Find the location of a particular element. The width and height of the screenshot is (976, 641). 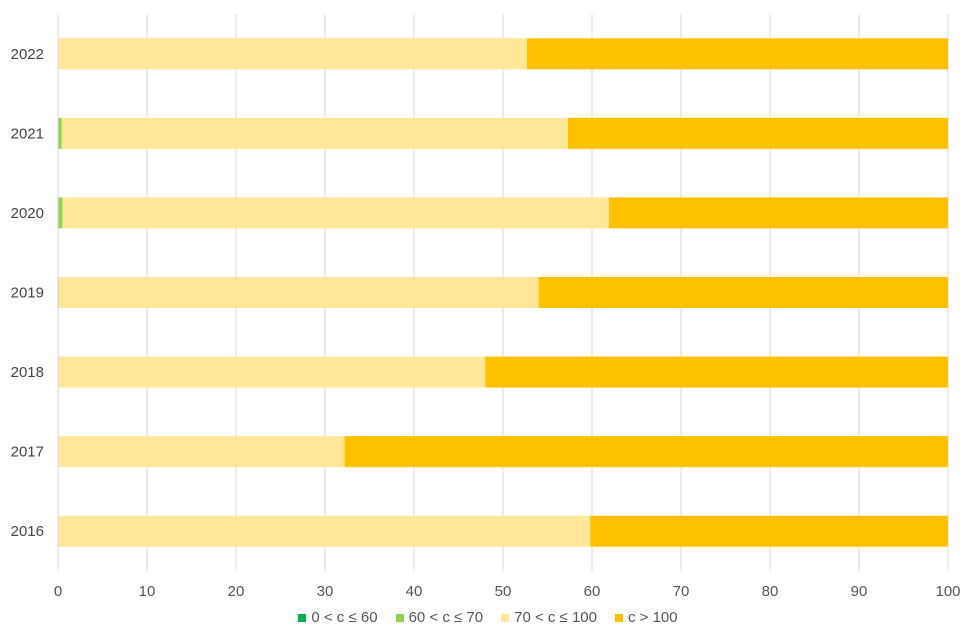

y-category-label: 2016 is located at coordinates (27, 531).